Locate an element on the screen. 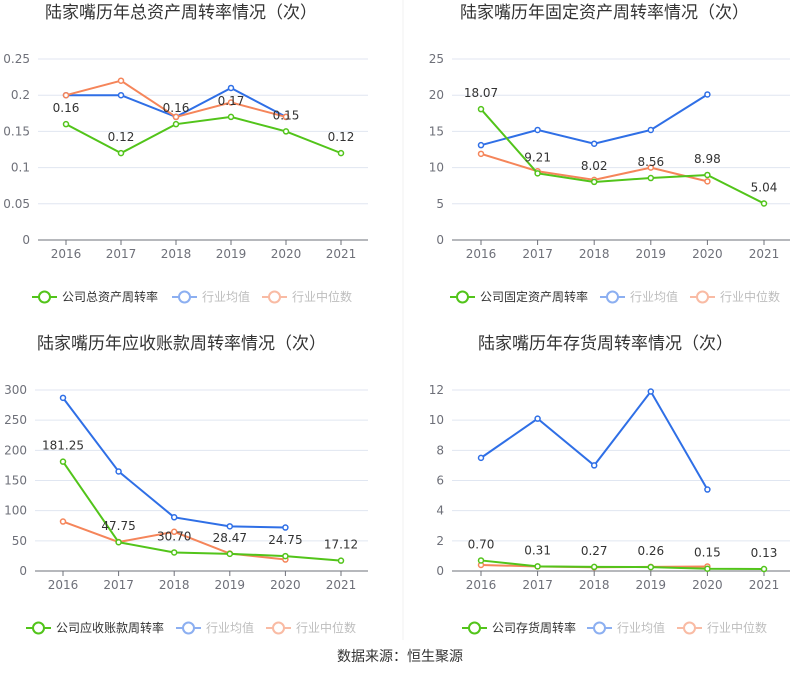  legend-item-company: 公司存货周转率 is located at coordinates (519, 627).